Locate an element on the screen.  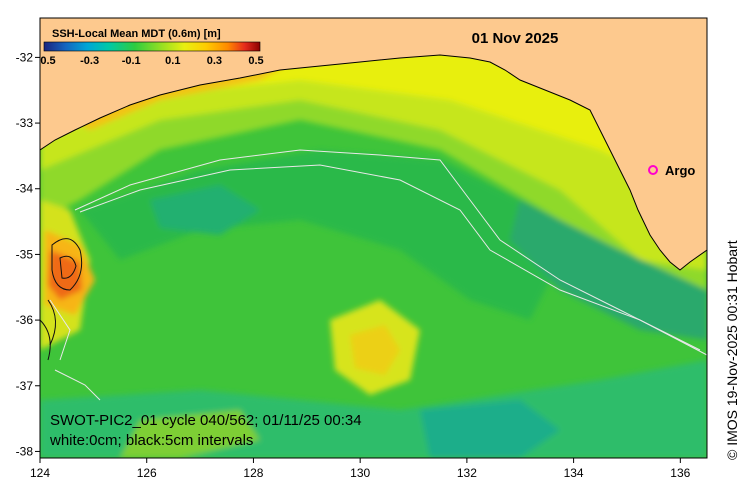
map-date: 01 Nov 2025 is located at coordinates (515, 38).